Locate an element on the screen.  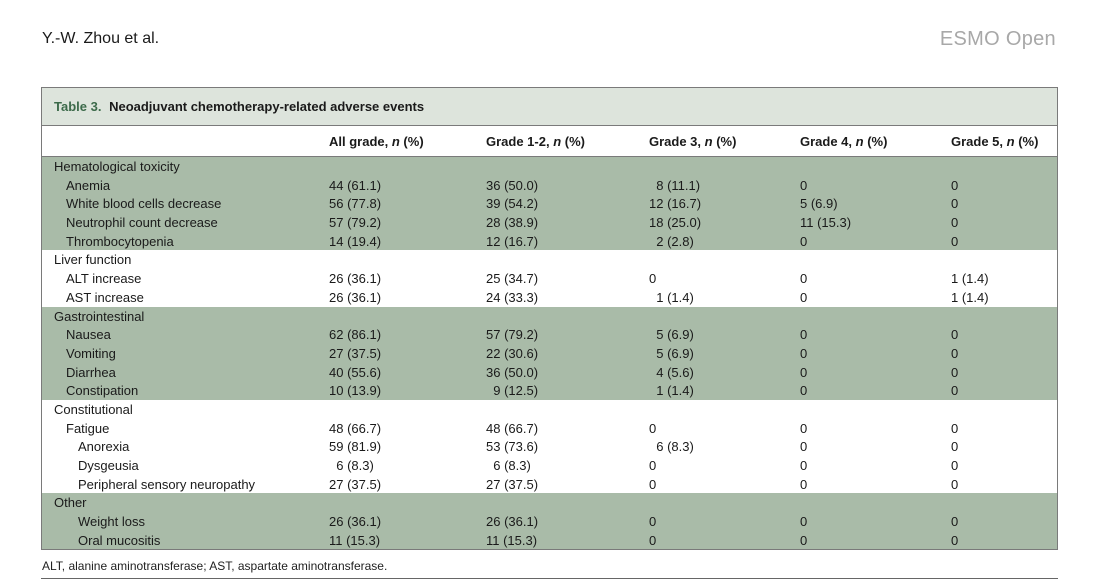
row-label: Dysgeusia is located at coordinates (108, 465).